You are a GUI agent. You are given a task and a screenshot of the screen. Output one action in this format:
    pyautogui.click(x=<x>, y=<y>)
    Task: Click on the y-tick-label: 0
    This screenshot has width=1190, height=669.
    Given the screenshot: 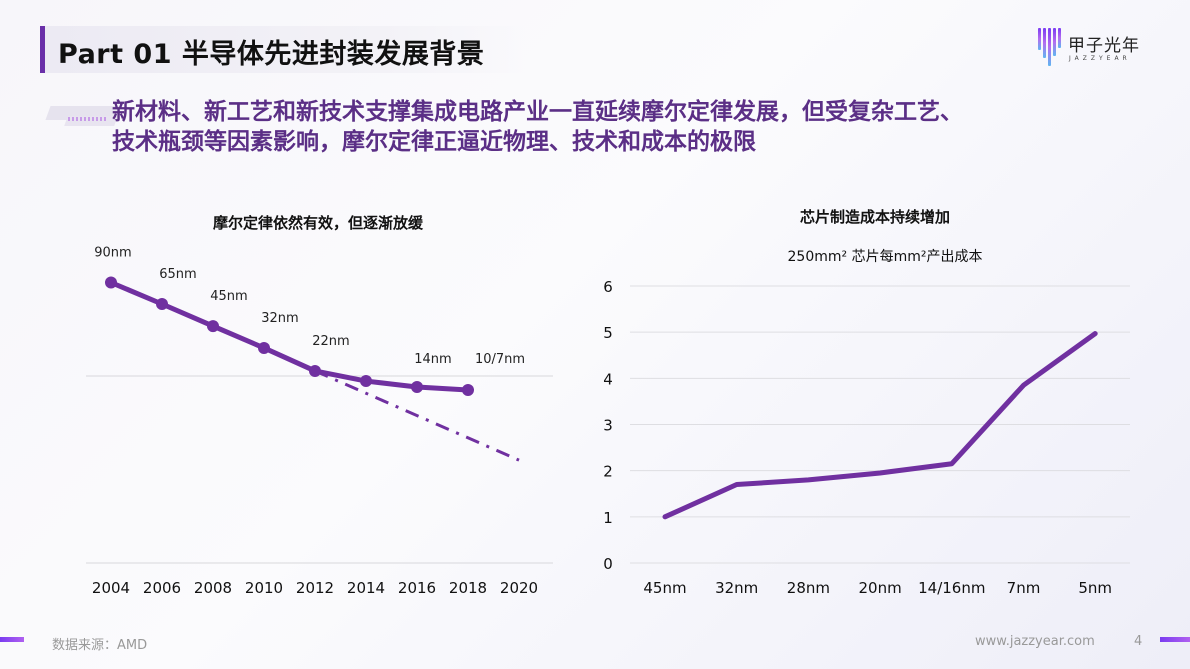 What is the action you would take?
    pyautogui.click(x=608, y=564)
    